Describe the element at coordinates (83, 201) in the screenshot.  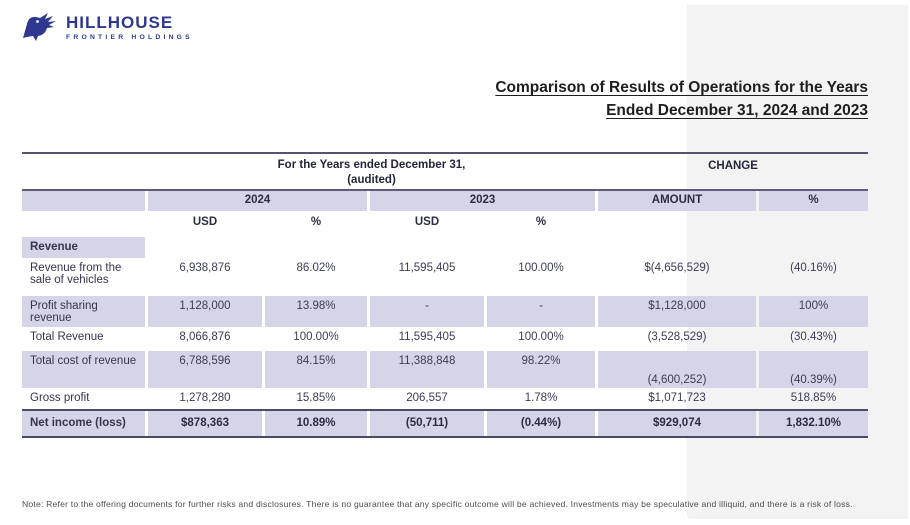
I see `band-empty-cell` at that location.